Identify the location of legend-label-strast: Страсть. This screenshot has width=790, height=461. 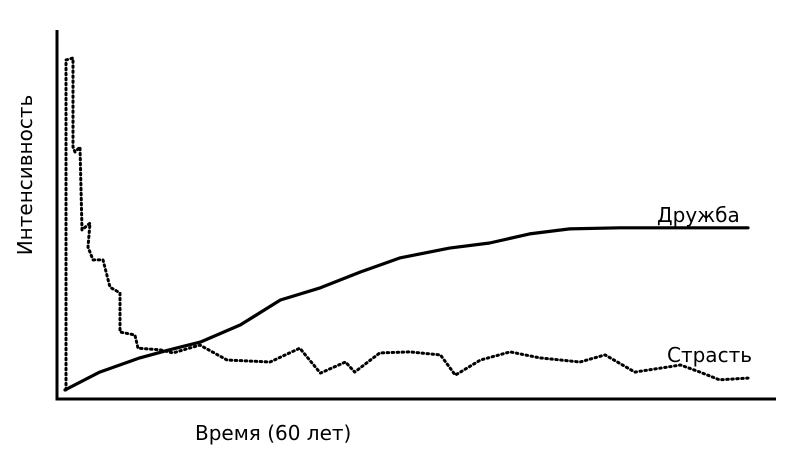
(709, 355).